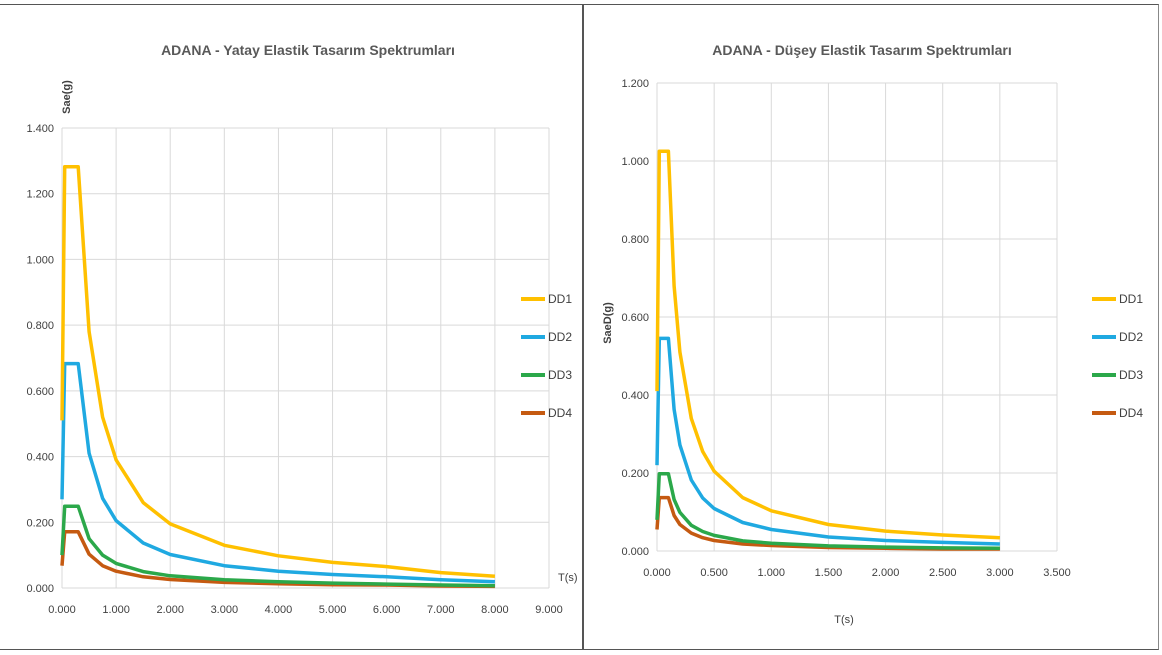 This screenshot has width=1162, height=655. I want to click on y-axis-ticks: 0.000 0.200 0.400 0.600 0.800 1.000 1.200, so click(635, 318).